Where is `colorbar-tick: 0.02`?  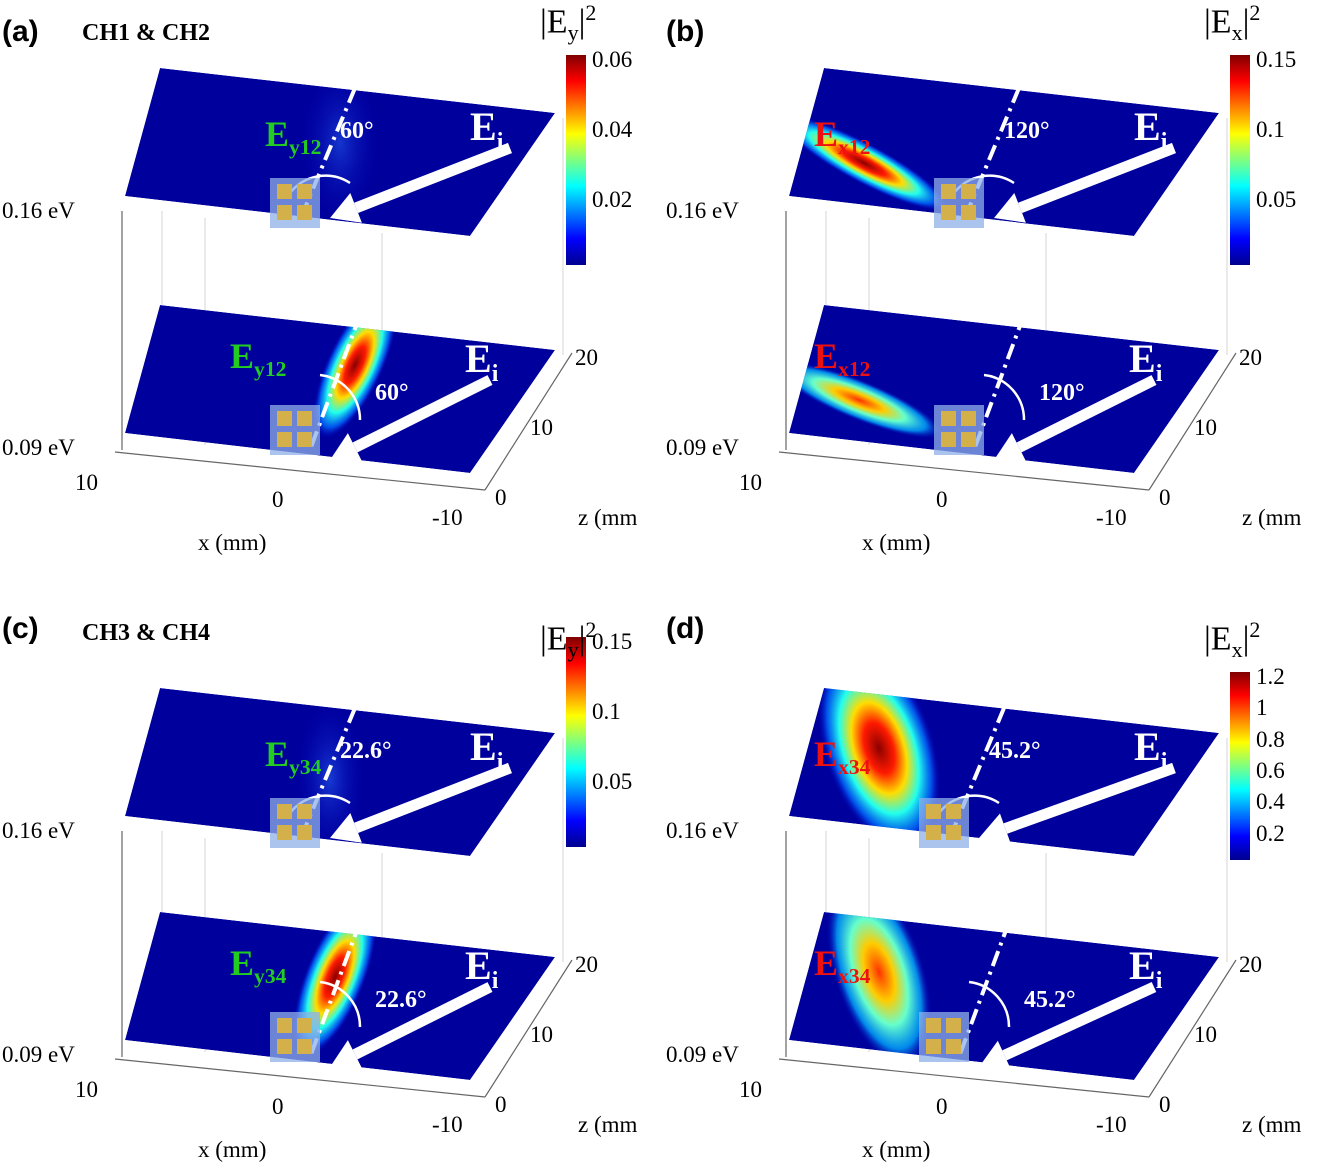
colorbar-tick: 0.02 is located at coordinates (612, 199).